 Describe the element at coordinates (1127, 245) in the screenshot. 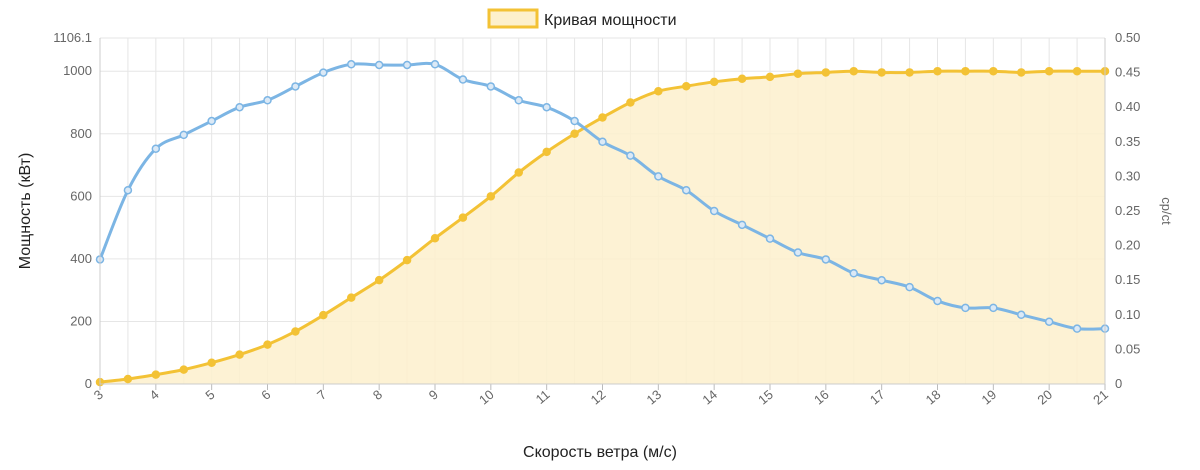

I see `y2-tick-label: 0.20` at that location.